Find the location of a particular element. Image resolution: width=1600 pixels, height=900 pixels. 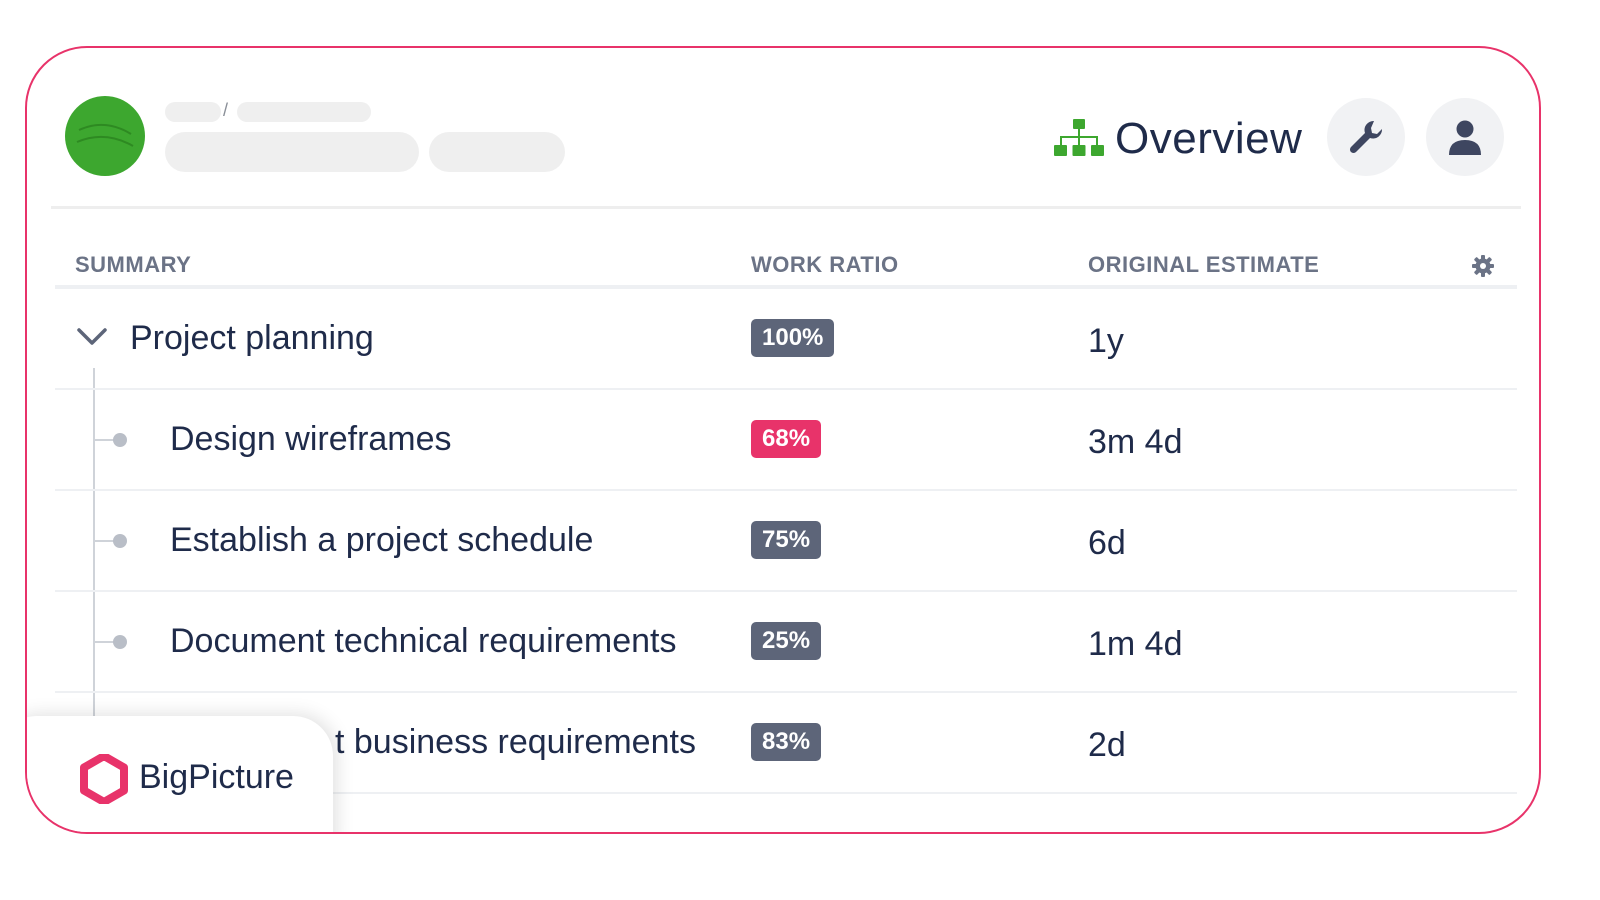

project-logo-icon is located at coordinates (105, 135).